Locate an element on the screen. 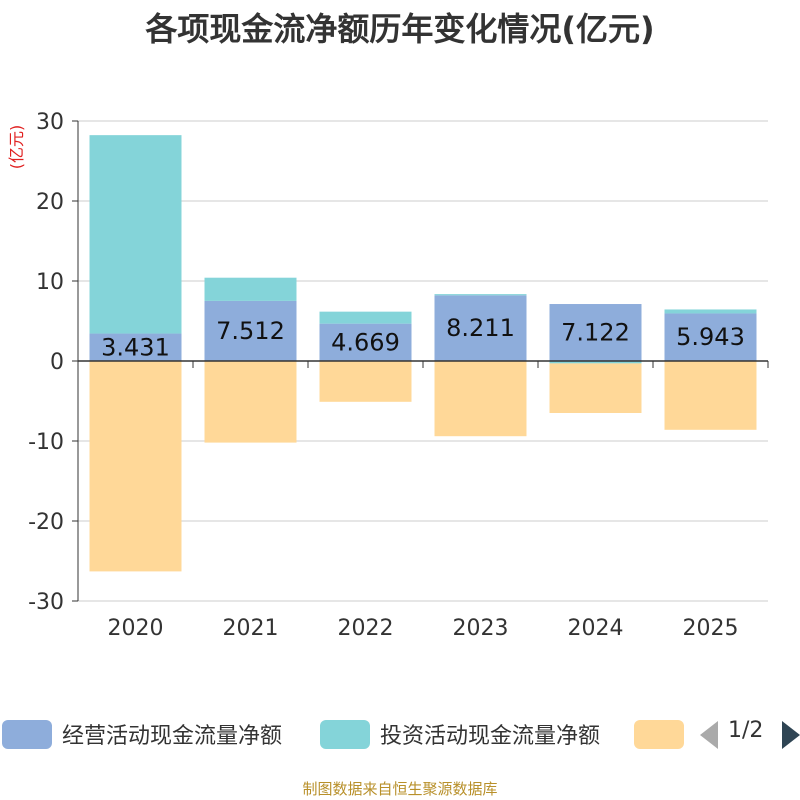  data-label: 5.943 is located at coordinates (710, 337).